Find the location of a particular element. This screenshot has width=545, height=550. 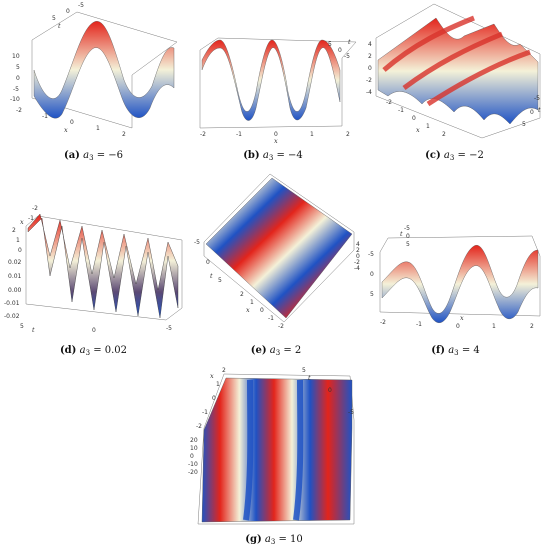

surface-plot-e: -5 0 5 2 1 0 -1 -2 4 2 0 -2 -4 t x is located at coordinates (277, 251).